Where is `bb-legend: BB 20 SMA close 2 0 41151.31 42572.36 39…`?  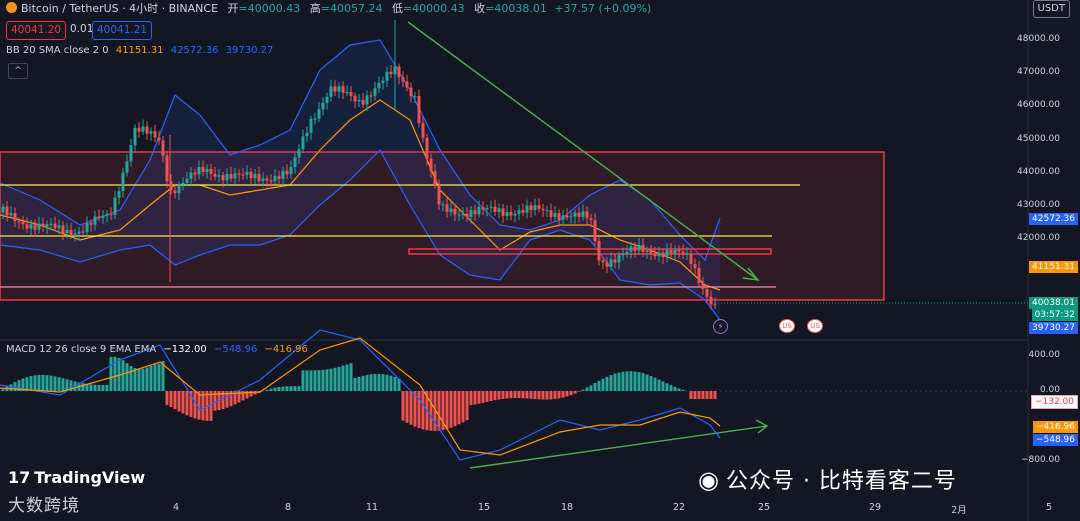
bb-legend: BB 20 SMA close 2 0 41151.31 42572.36 39… is located at coordinates (139, 50).